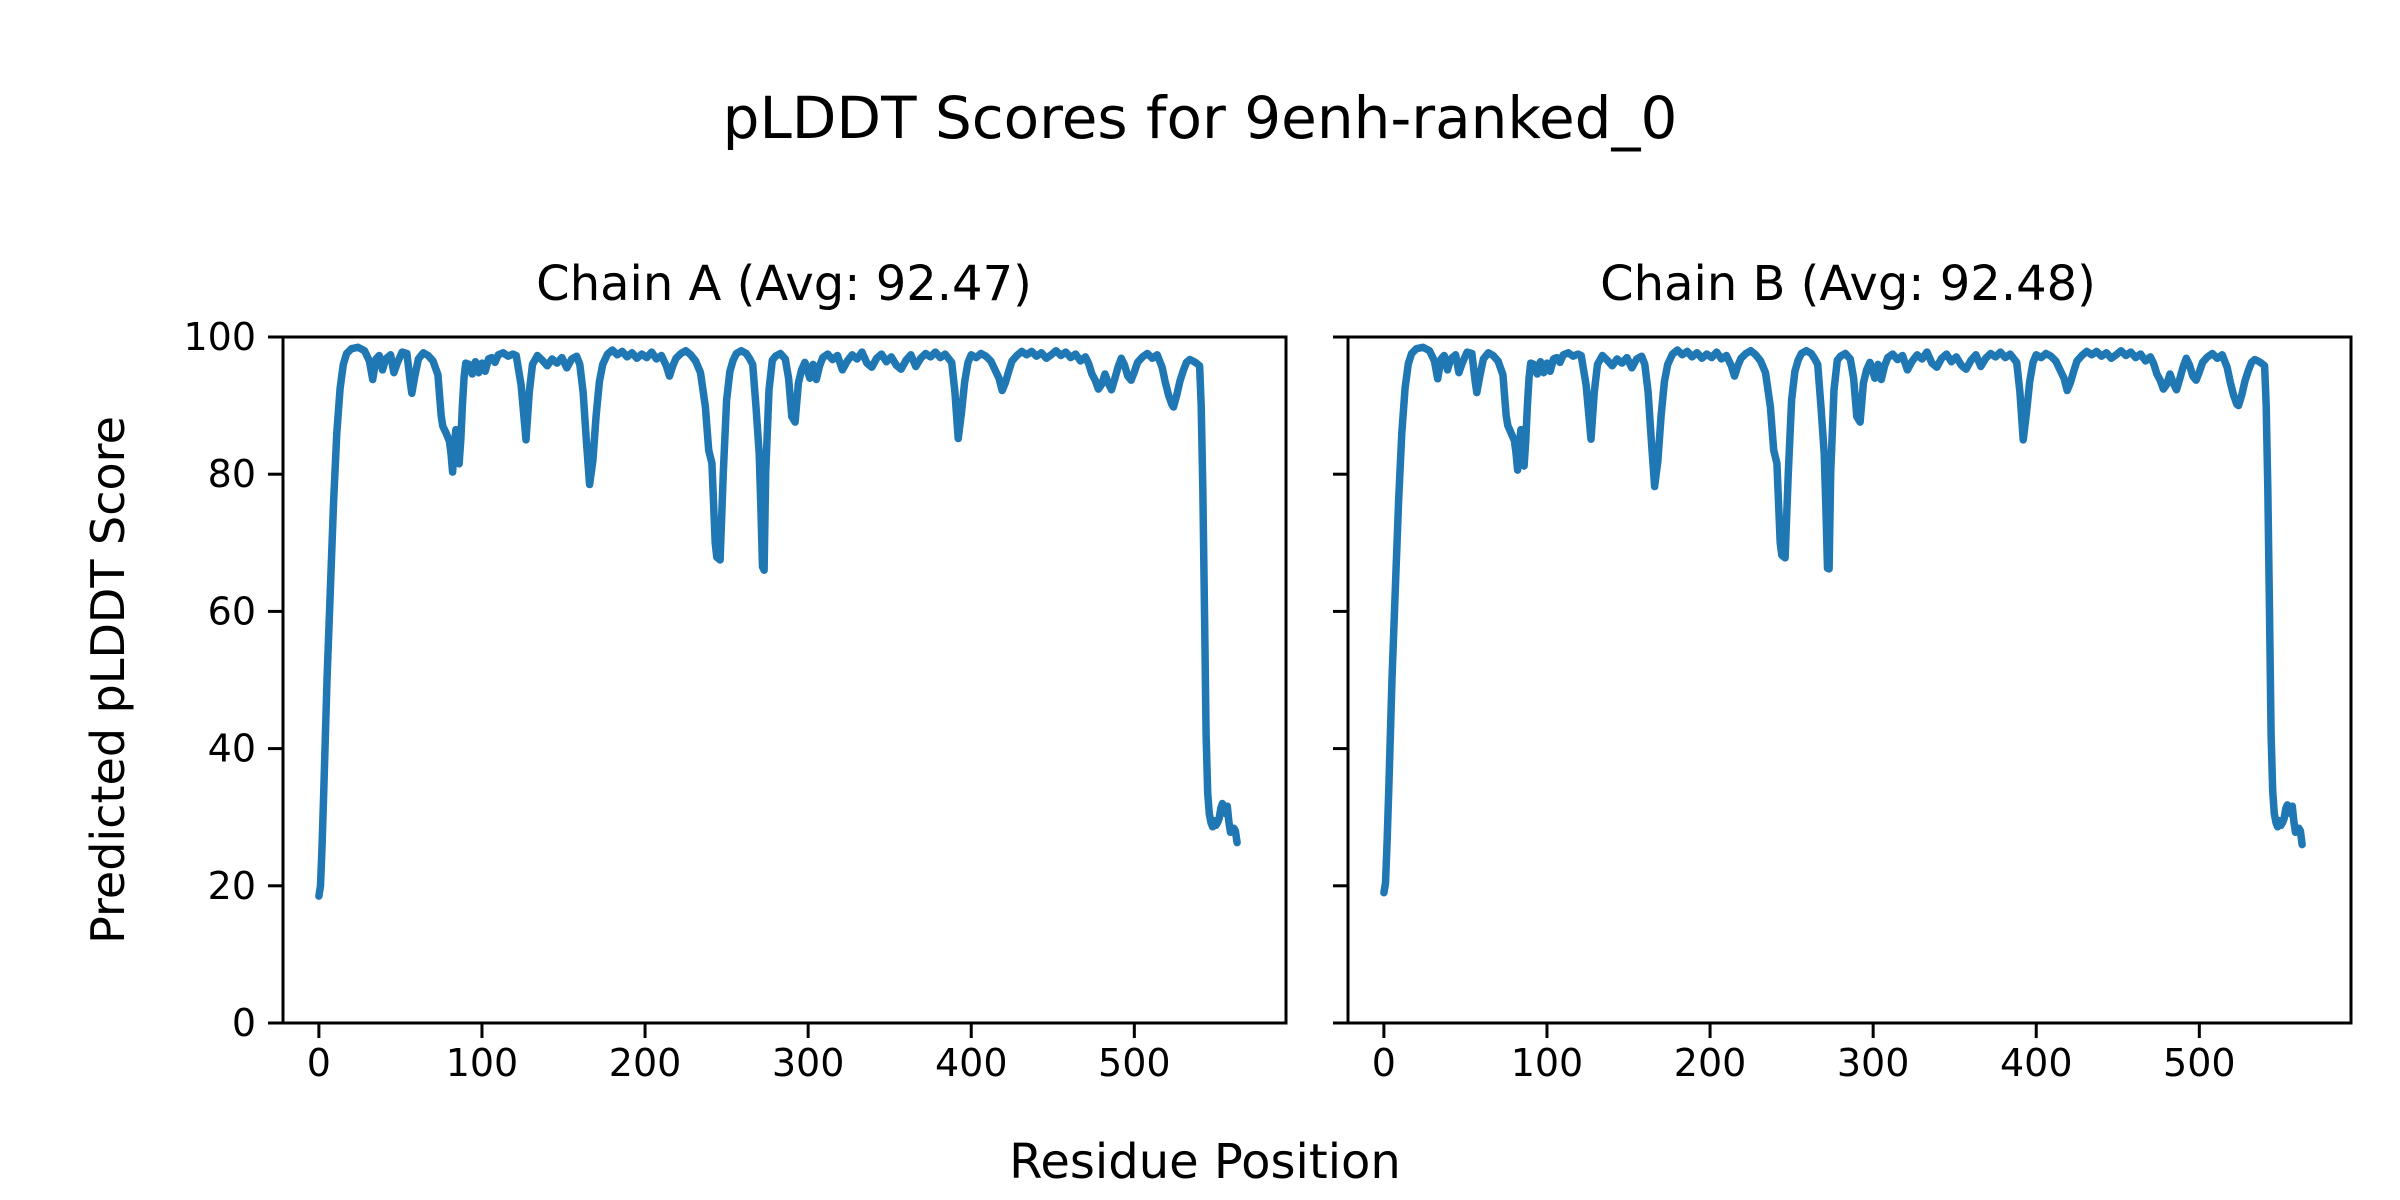 Image resolution: width=2400 pixels, height=1200 pixels. Describe the element at coordinates (219, 337) in the screenshot. I see `y-tick-label: 100` at that location.